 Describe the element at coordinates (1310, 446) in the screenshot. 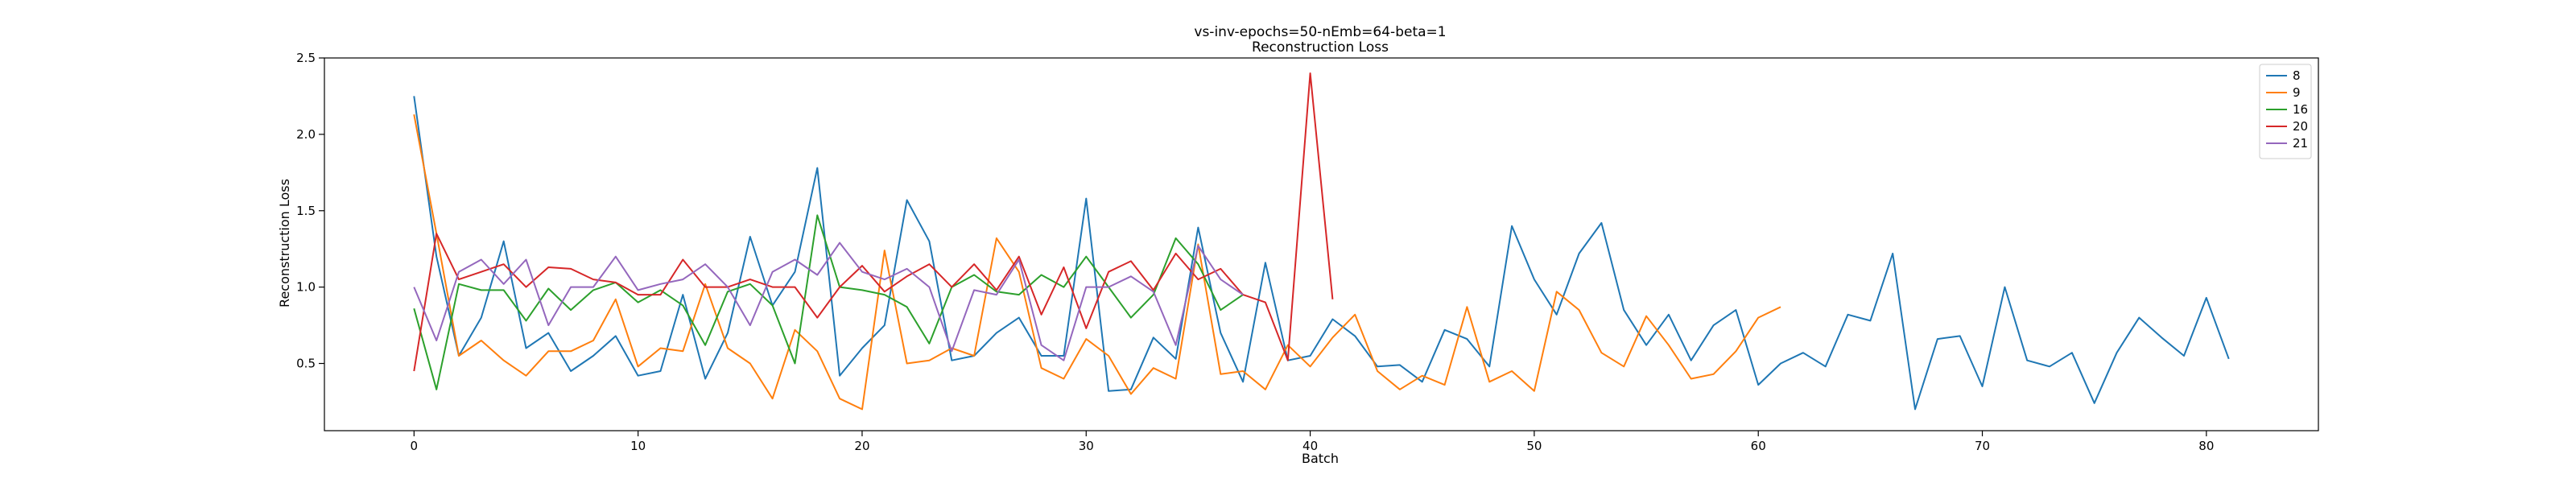

I see `x-tick-label: 40` at that location.